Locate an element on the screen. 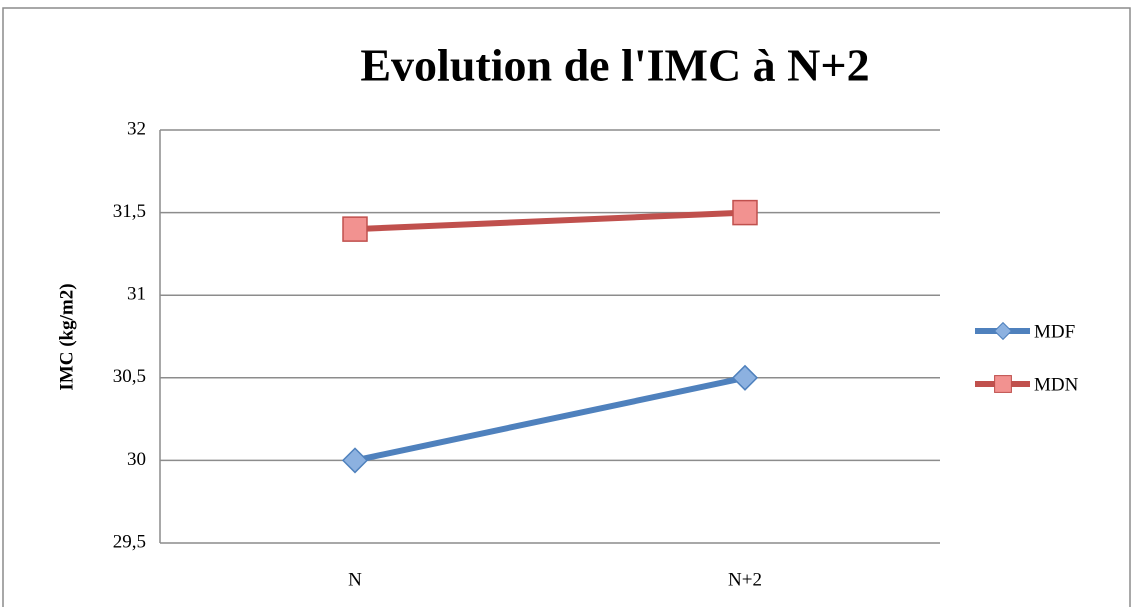  y-tick-label: 29,5 is located at coordinates (129, 541).